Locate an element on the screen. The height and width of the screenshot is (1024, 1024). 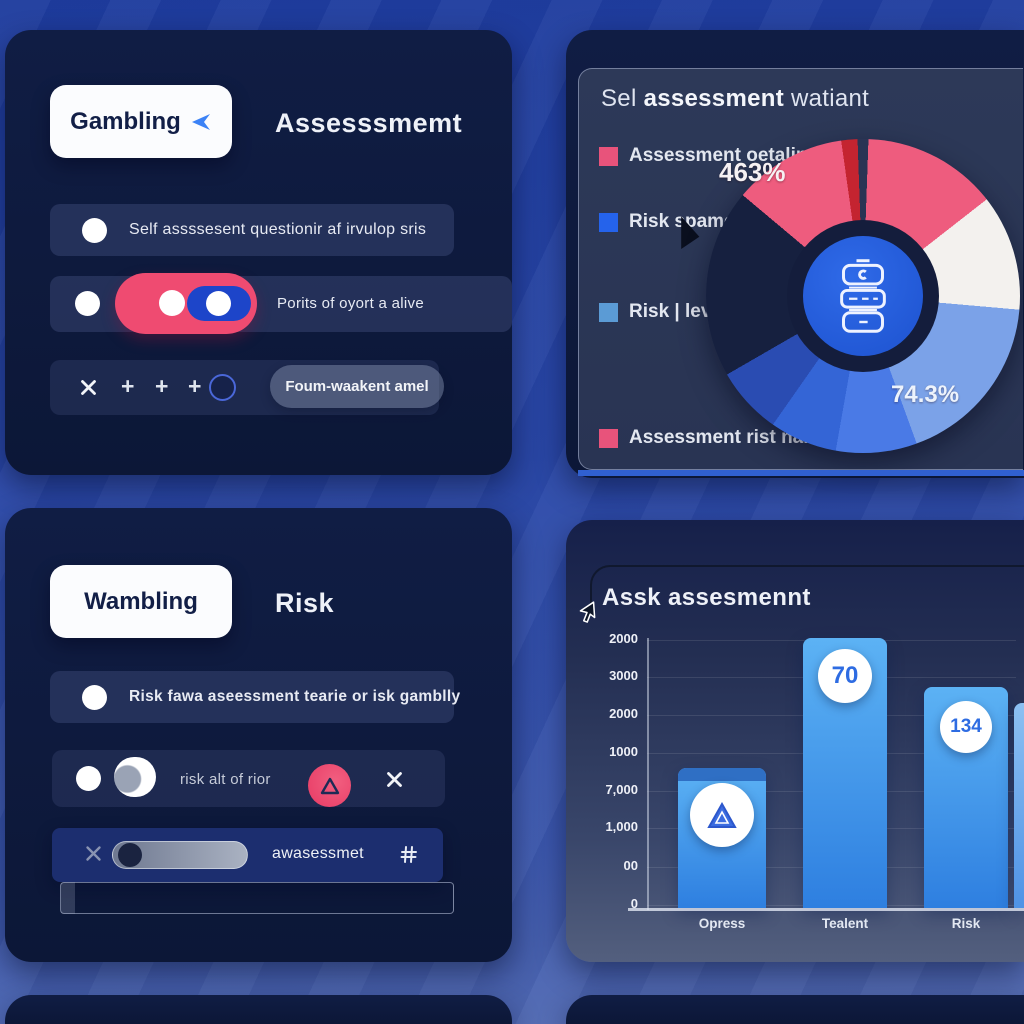
progress-slider is located at coordinates (180, 855).